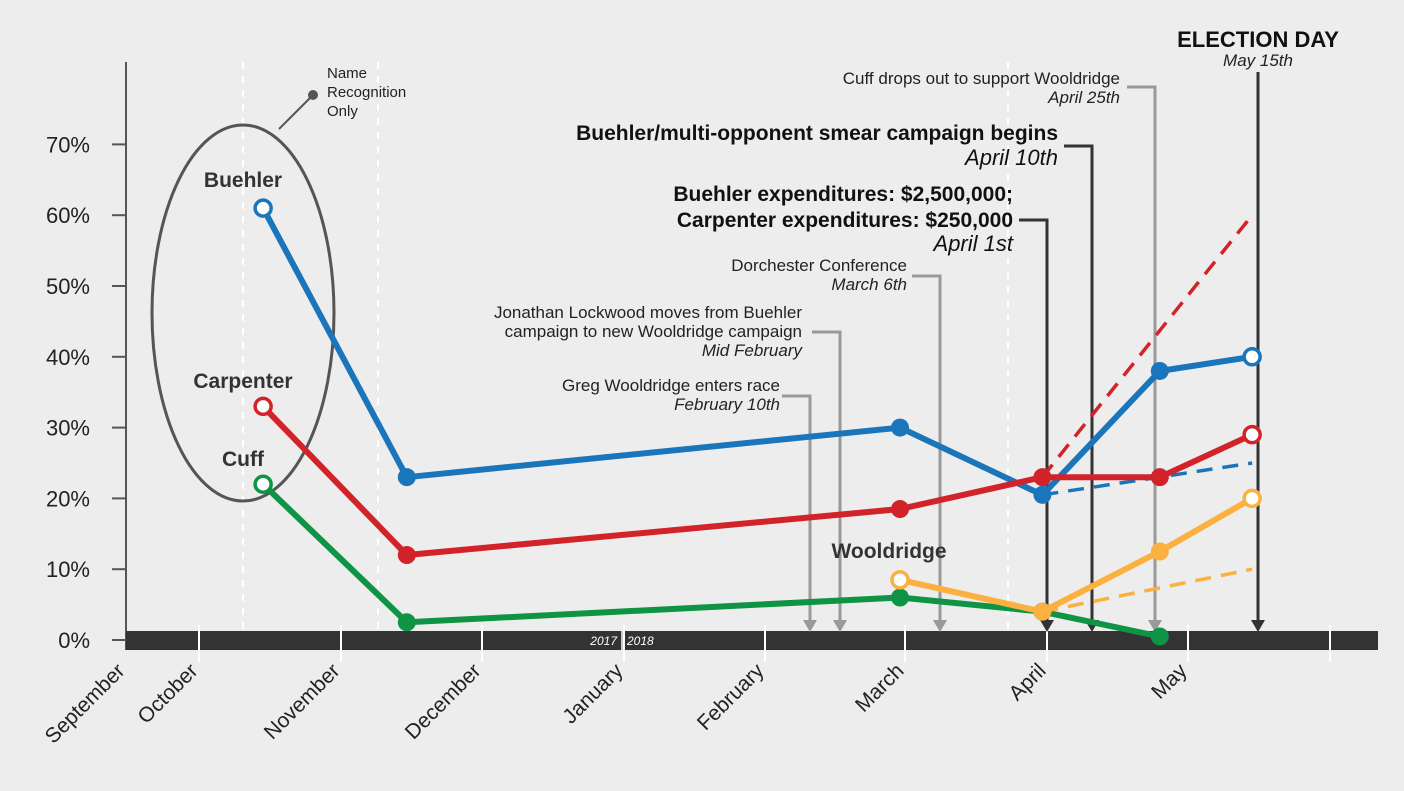 The width and height of the screenshot is (1404, 791). Describe the element at coordinates (653, 331) in the screenshot. I see `annotation-text: campaign to new Wooldridge campaign` at that location.